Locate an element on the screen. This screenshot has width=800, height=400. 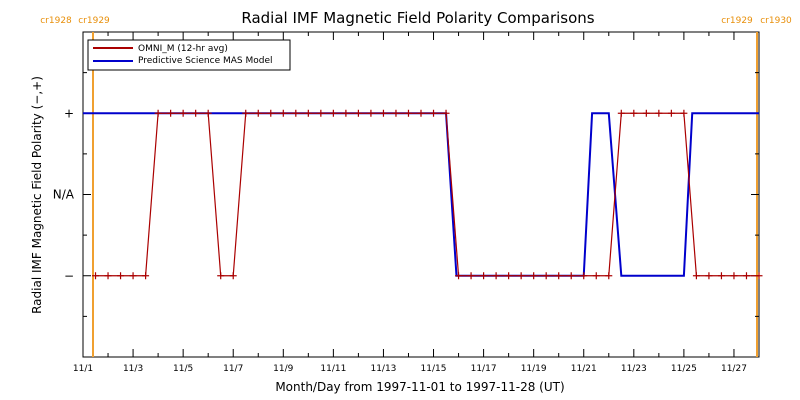
x-tick-label: 11/15 is located at coordinates (434, 369).